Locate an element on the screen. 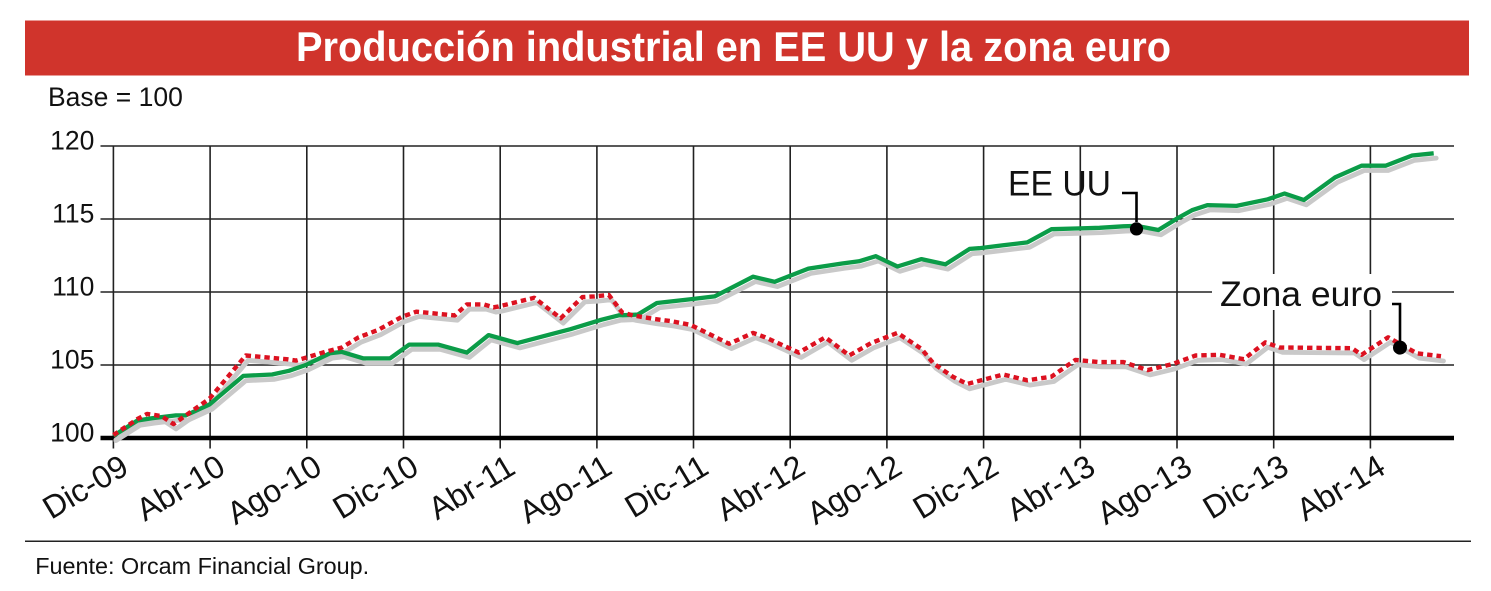  svg-text: EE UU is located at coordinates (1059, 184).